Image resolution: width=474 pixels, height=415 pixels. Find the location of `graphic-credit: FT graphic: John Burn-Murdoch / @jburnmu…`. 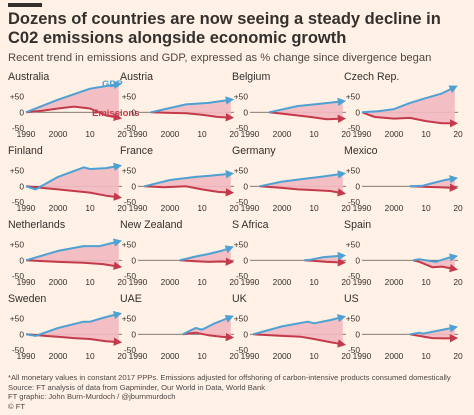

graphic-credit: FT graphic: John Burn-Murdoch / @jburnmu… is located at coordinates (92, 397).